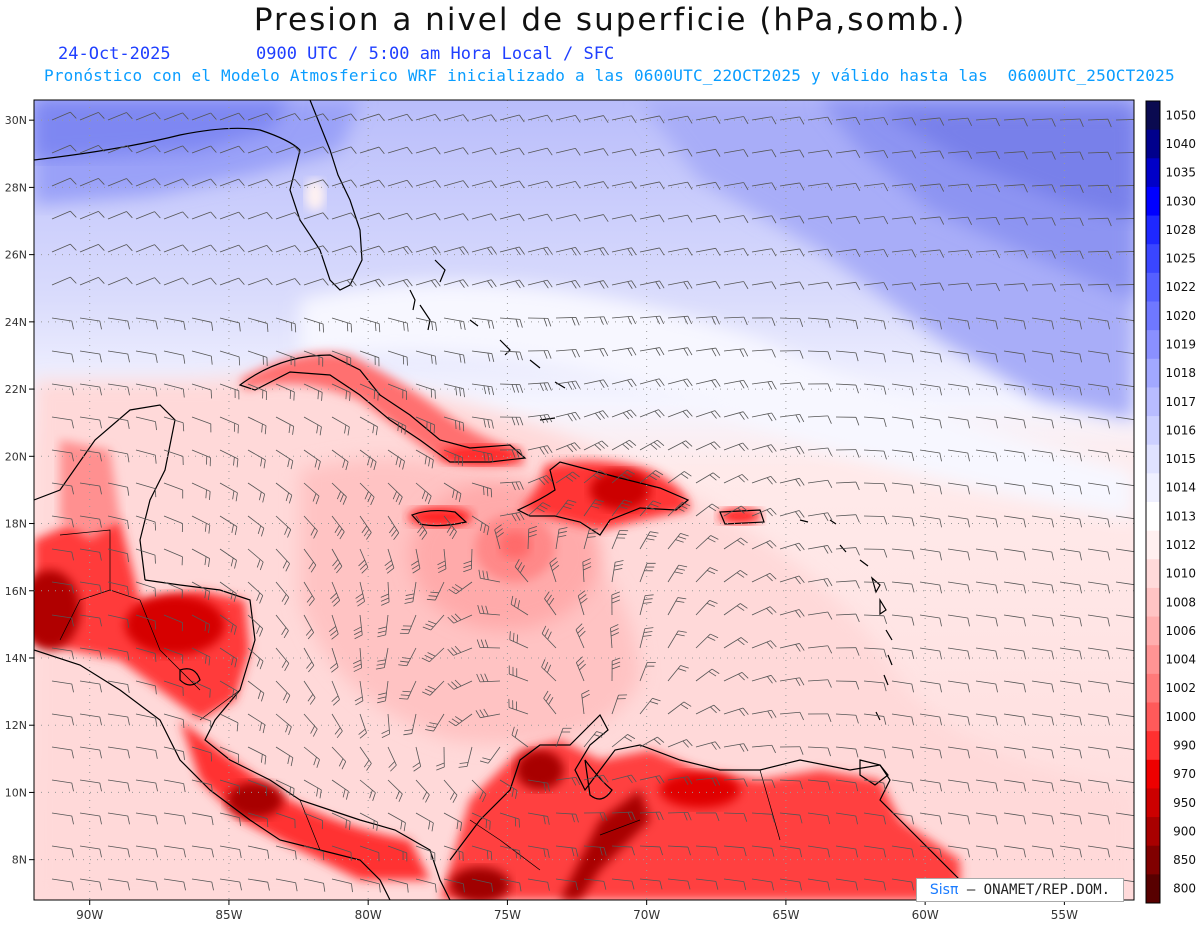 Image resolution: width=1200 pixels, height=927 pixels. What do you see at coordinates (1184, 889) in the screenshot?
I see `colorbar-label: 800` at bounding box center [1184, 889].